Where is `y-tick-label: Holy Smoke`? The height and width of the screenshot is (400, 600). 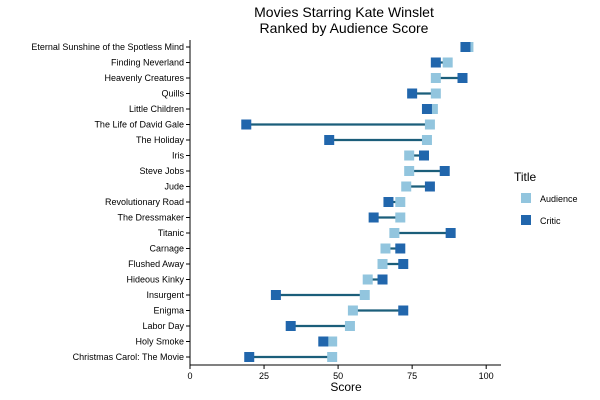 y-tick-label: Holy Smoke is located at coordinates (159, 342).